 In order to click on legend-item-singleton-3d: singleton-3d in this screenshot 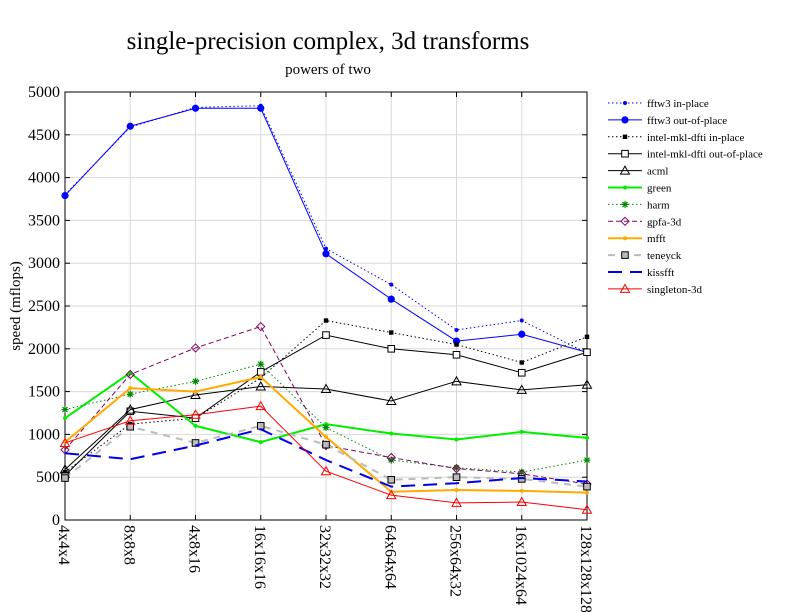, I will do `click(655, 289)`.